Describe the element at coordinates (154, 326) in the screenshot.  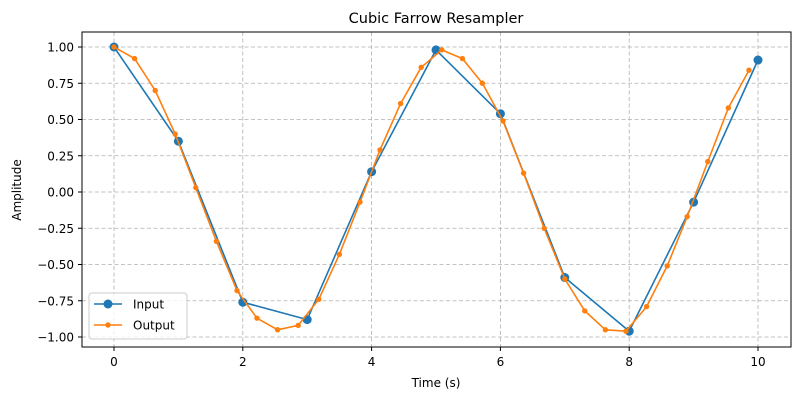
I see `legend-label: Output` at that location.